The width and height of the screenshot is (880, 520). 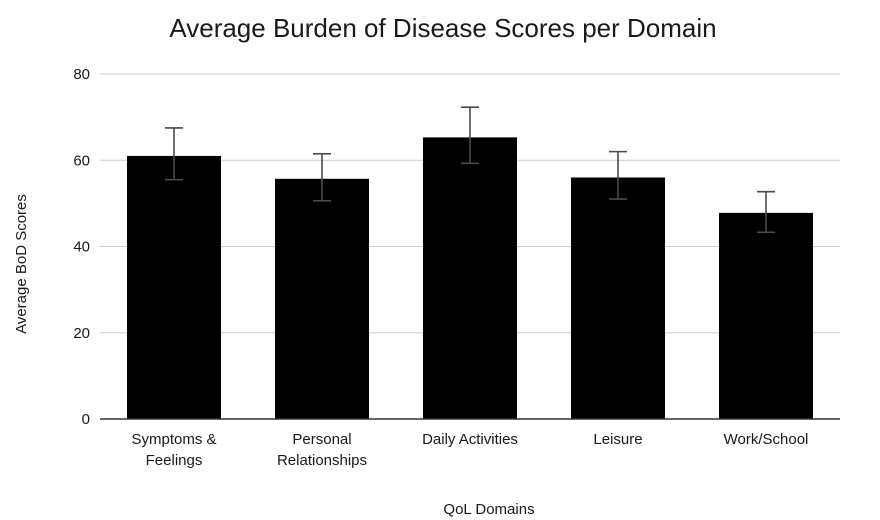 I want to click on y-tick-label: 20, so click(x=81, y=333).